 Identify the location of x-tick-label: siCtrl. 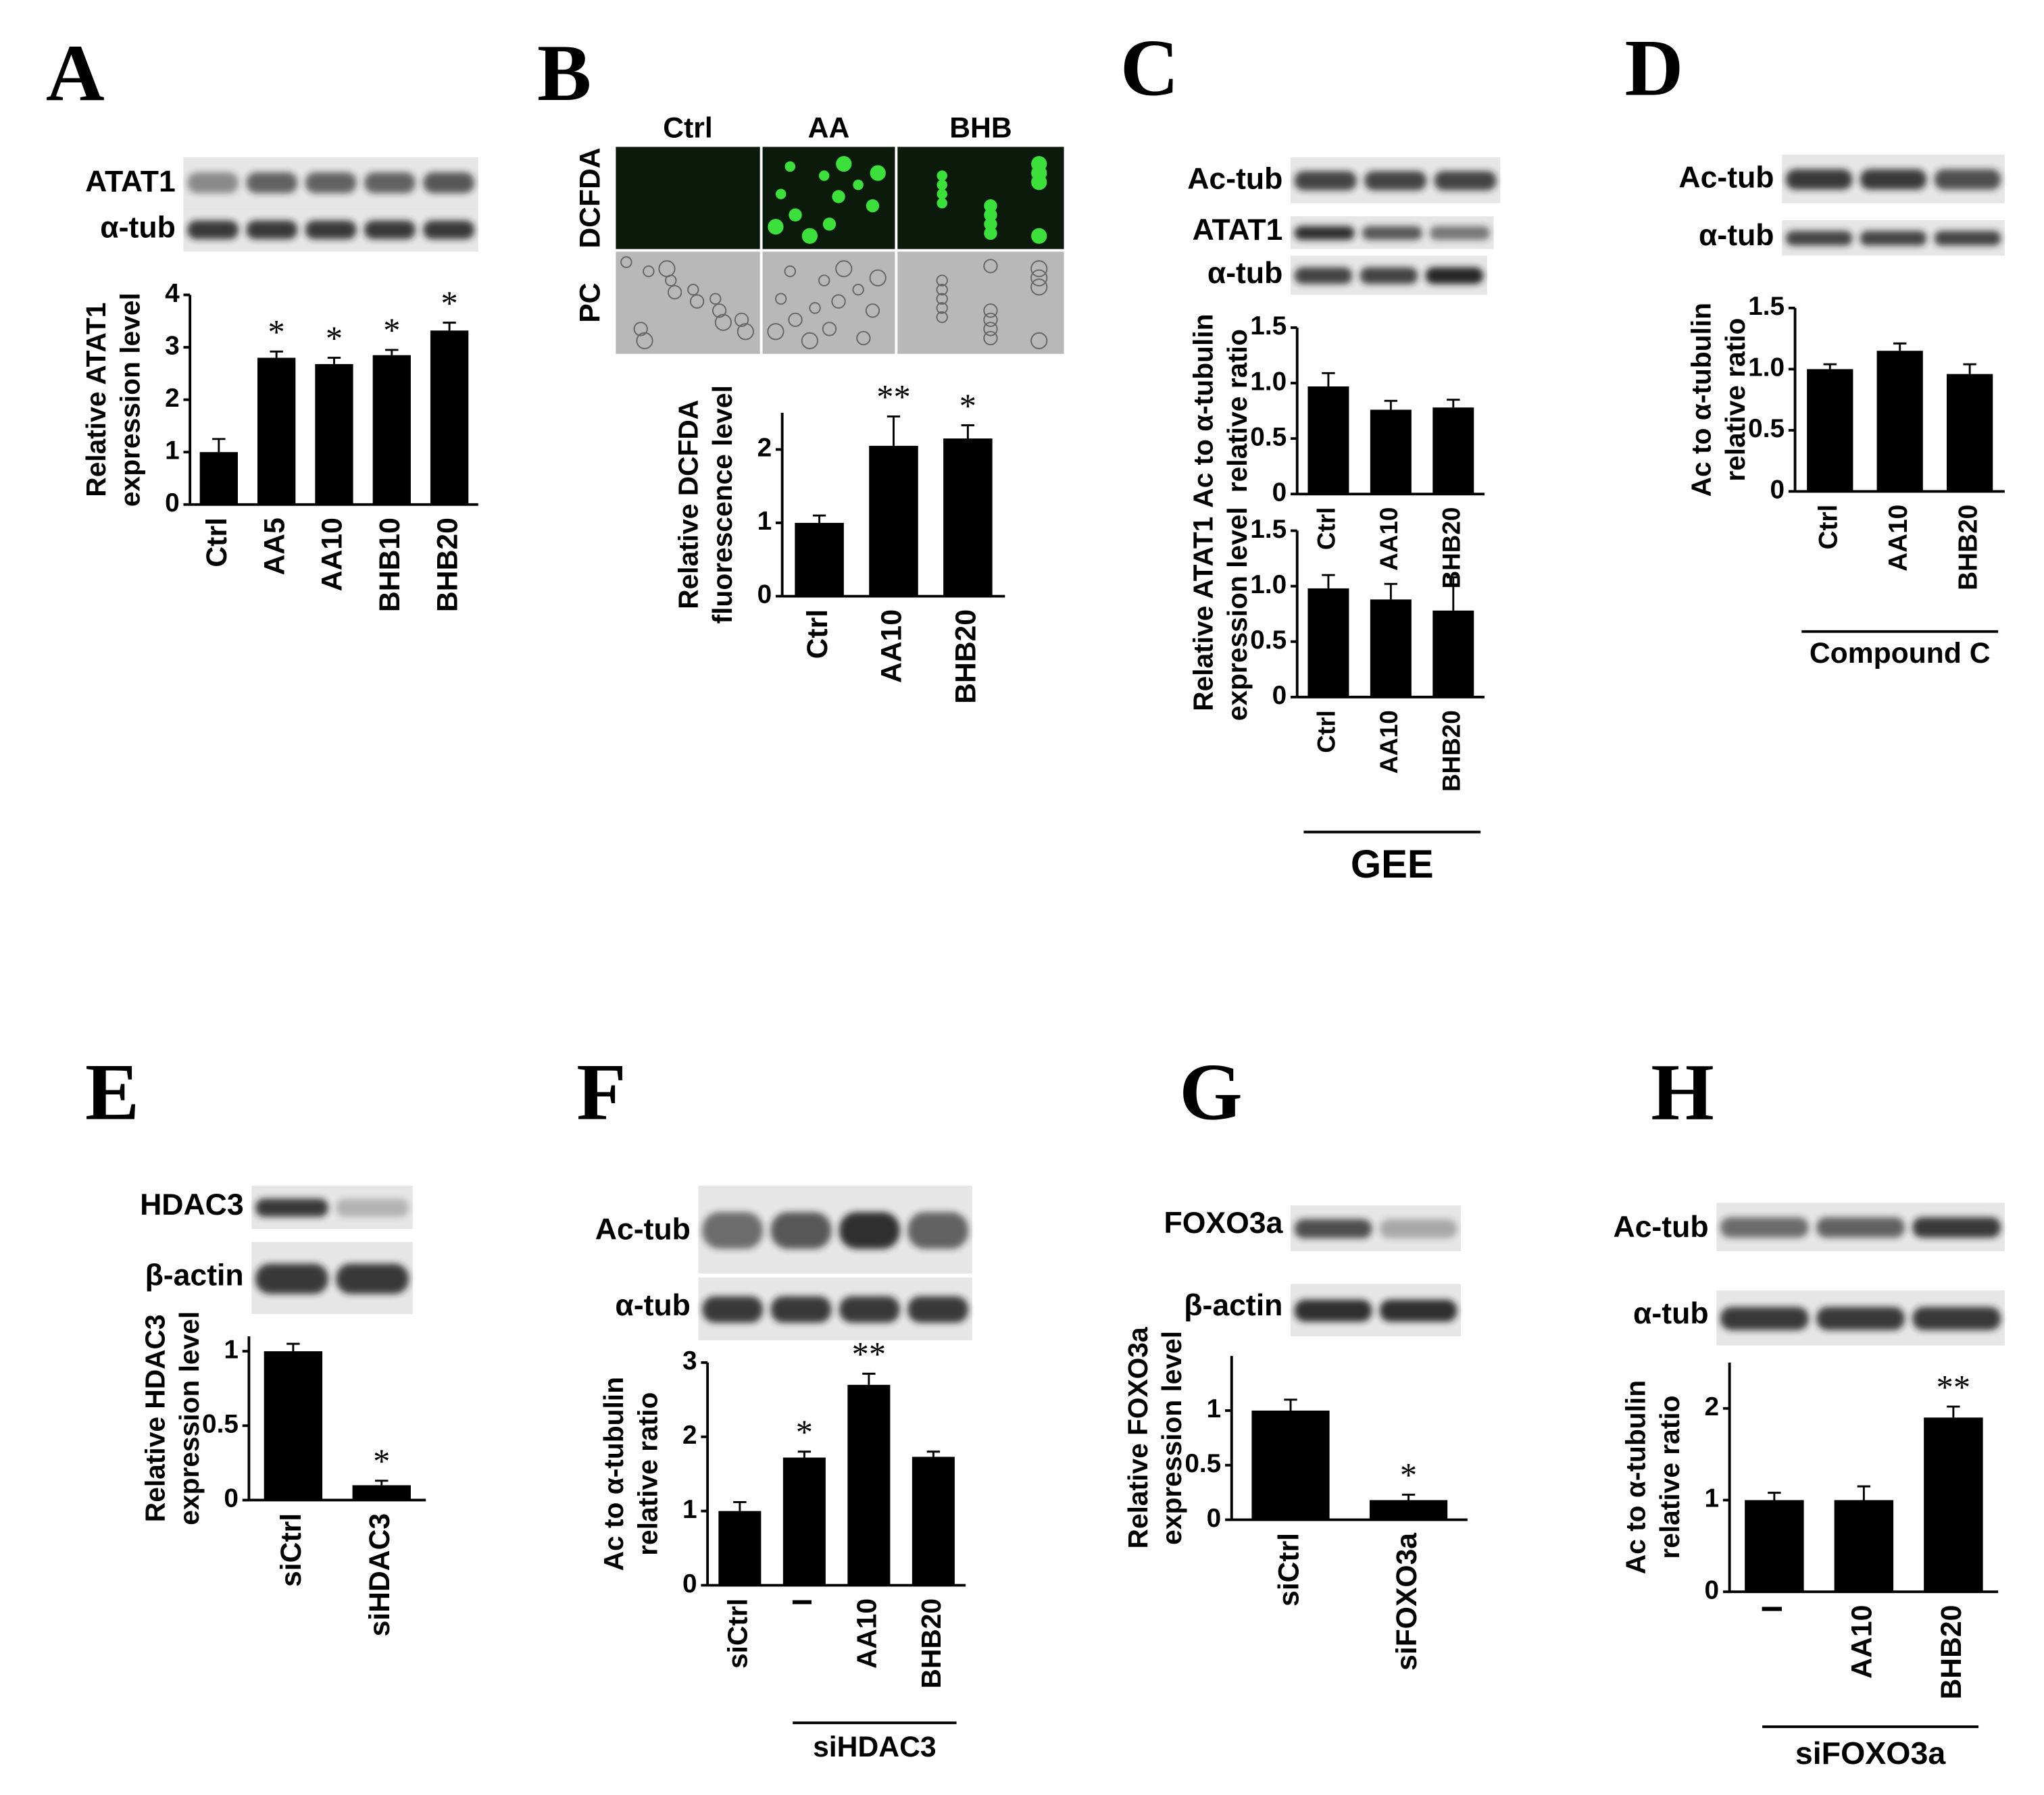
(291, 1550).